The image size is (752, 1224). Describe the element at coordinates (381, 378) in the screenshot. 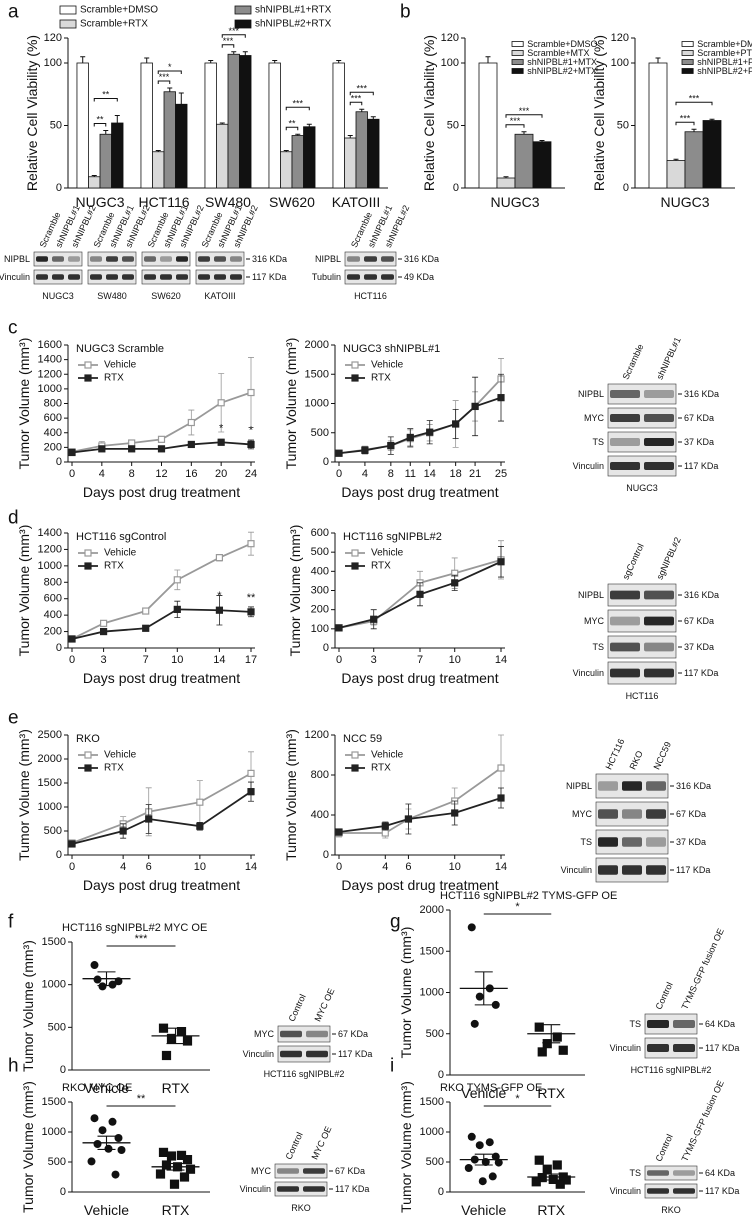

I see `legend-label: RTX` at that location.